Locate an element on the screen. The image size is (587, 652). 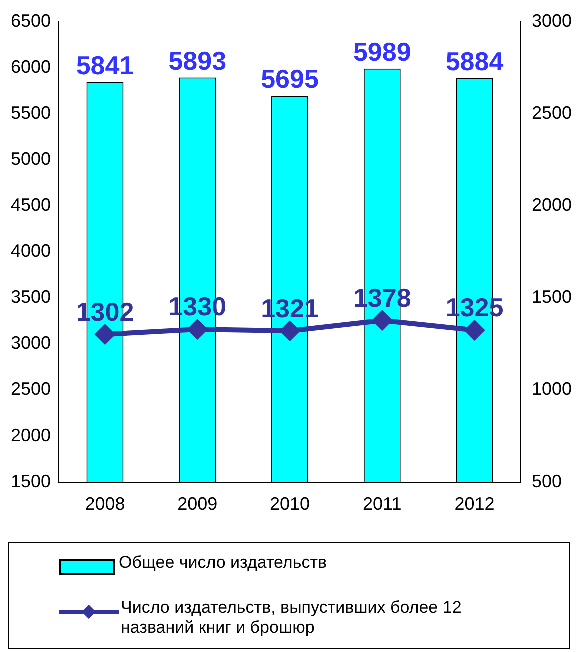
y2-tick-label: 500 is located at coordinates (547, 481).